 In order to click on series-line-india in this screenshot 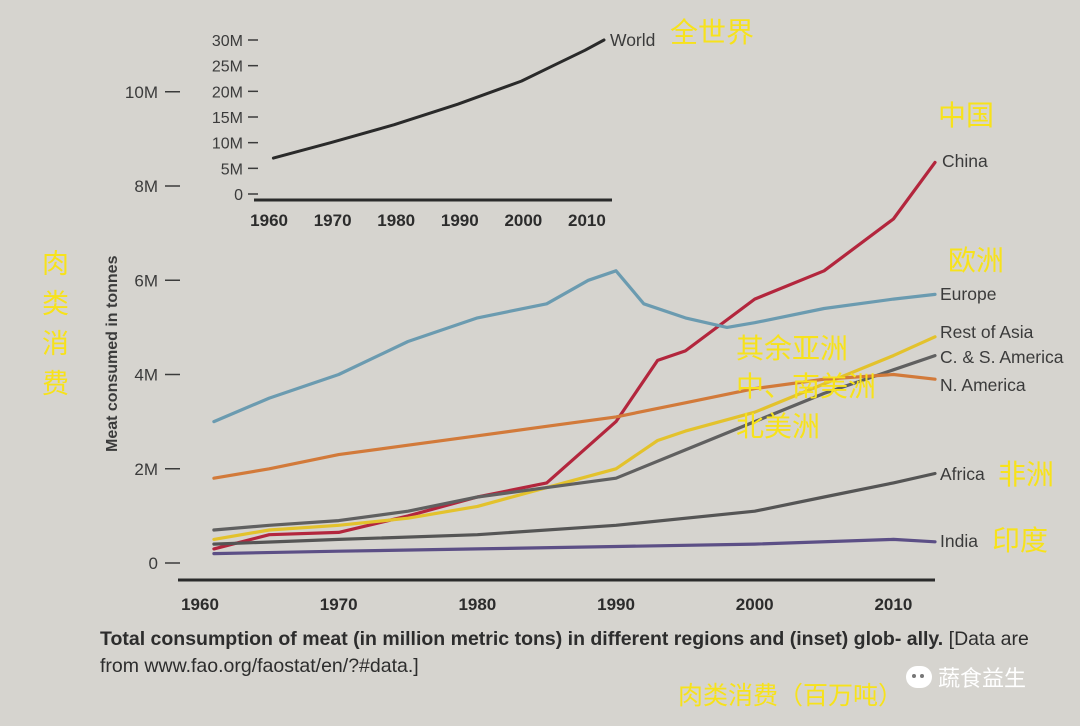, I will do `click(574, 546)`.